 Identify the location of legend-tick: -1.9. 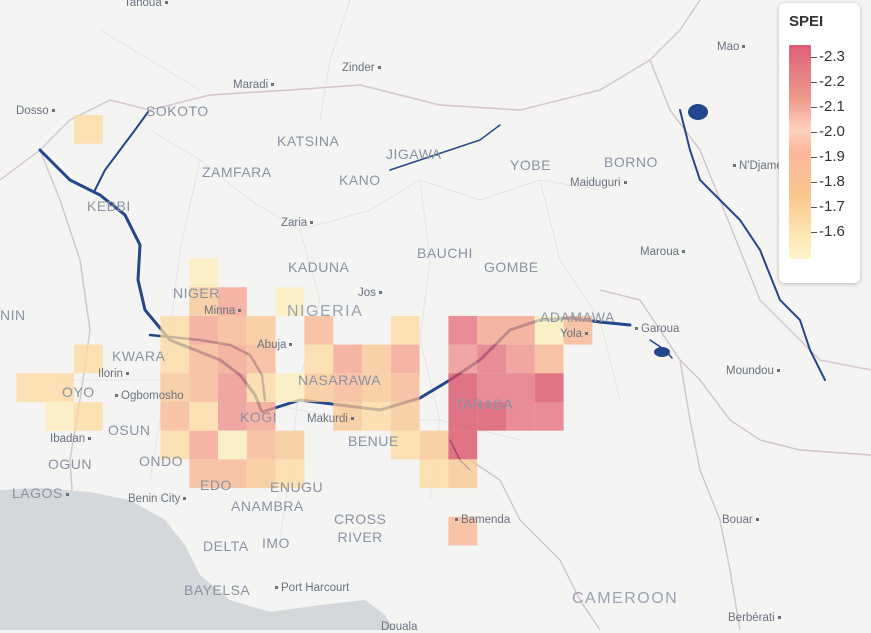
(828, 156).